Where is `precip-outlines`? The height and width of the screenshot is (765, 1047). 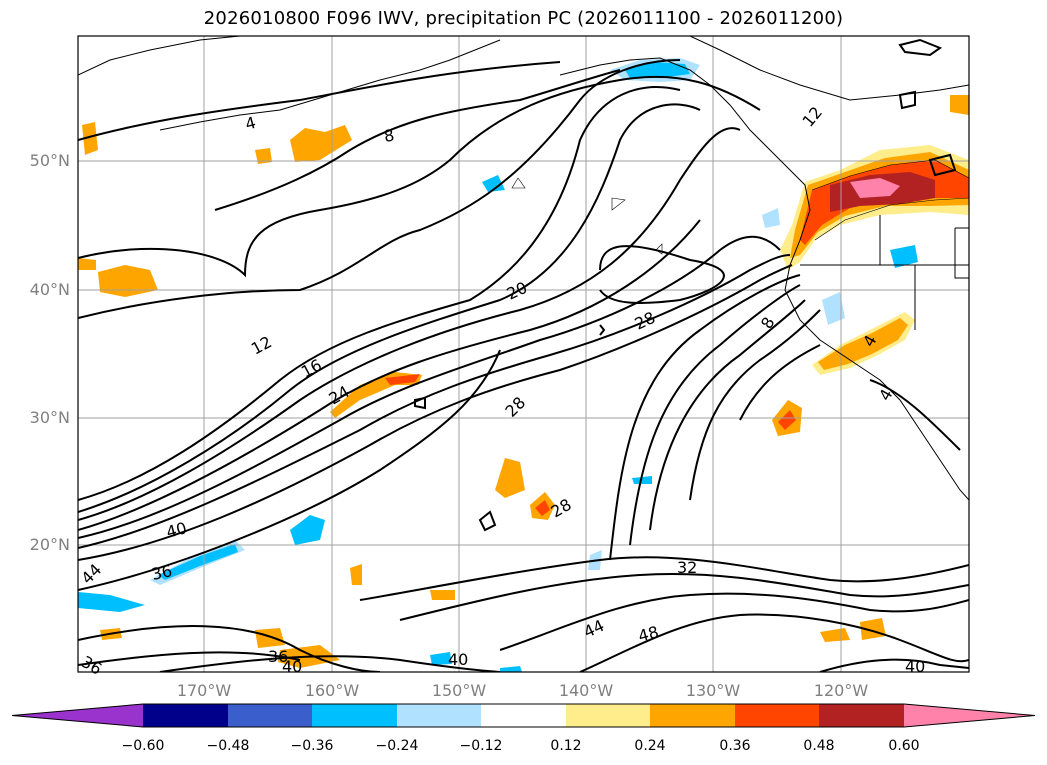
precip-outlines is located at coordinates (740, 207).